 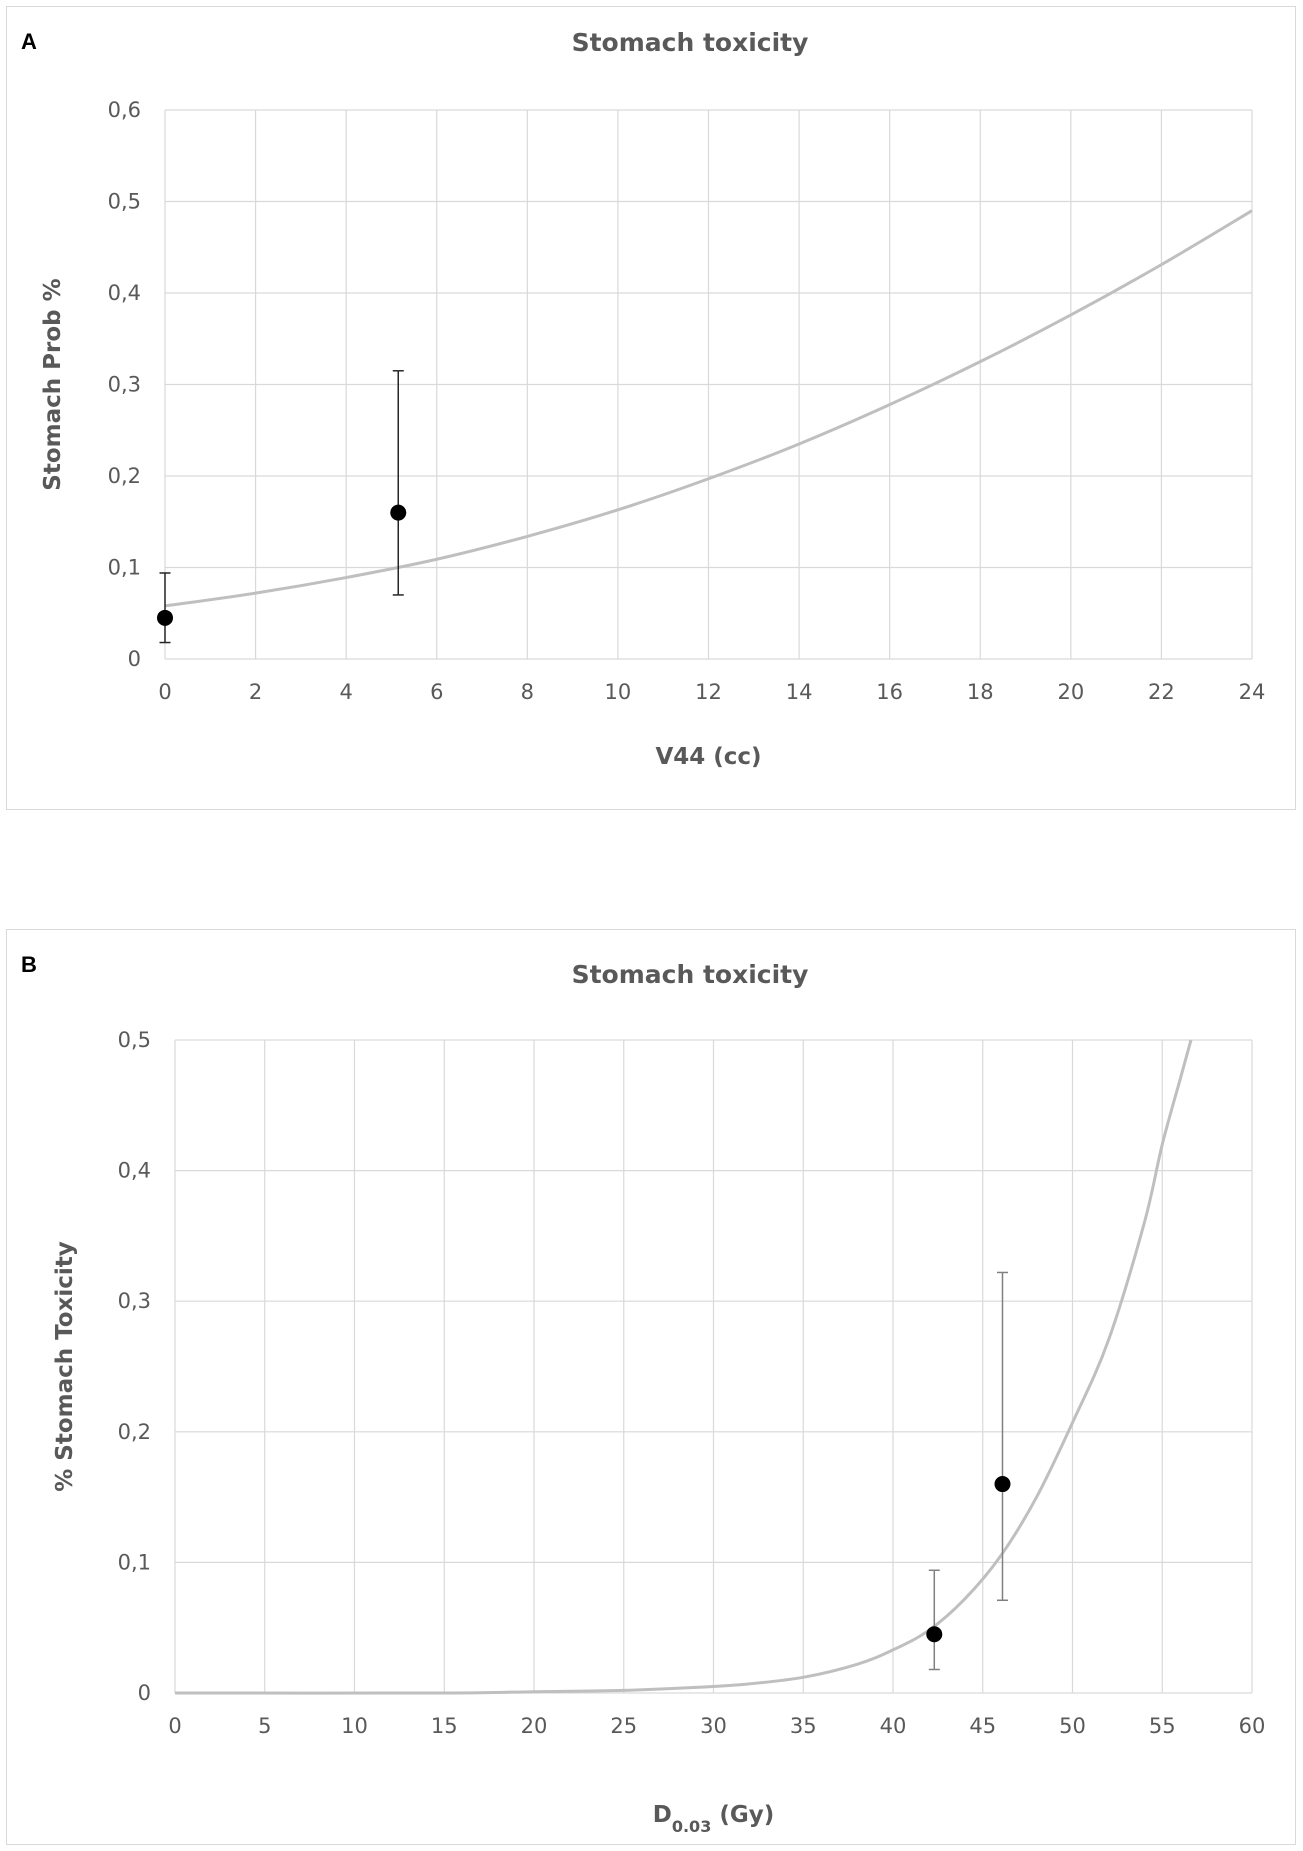 I want to click on y-axis-label: % Stomach Toxicity, so click(x=65, y=1366).